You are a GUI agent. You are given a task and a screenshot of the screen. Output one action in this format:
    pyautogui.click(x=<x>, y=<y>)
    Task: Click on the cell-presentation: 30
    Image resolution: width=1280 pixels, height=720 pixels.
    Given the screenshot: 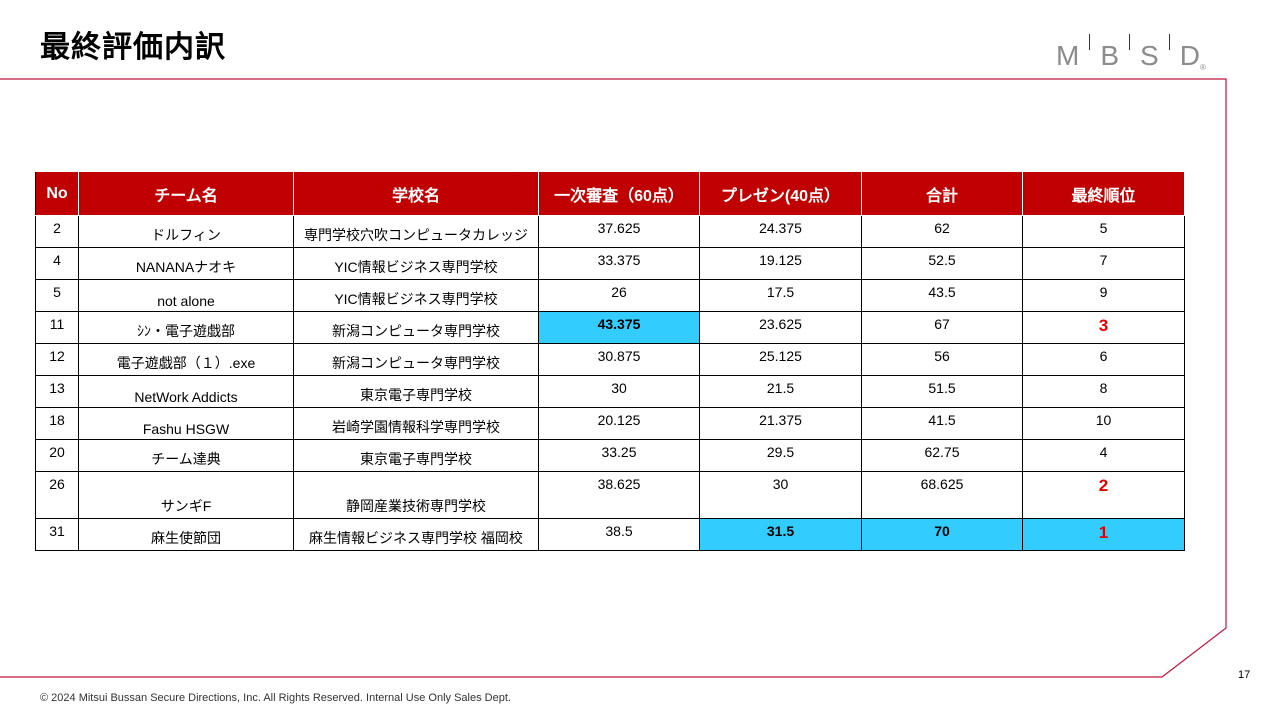 What is the action you would take?
    pyautogui.click(x=780, y=495)
    